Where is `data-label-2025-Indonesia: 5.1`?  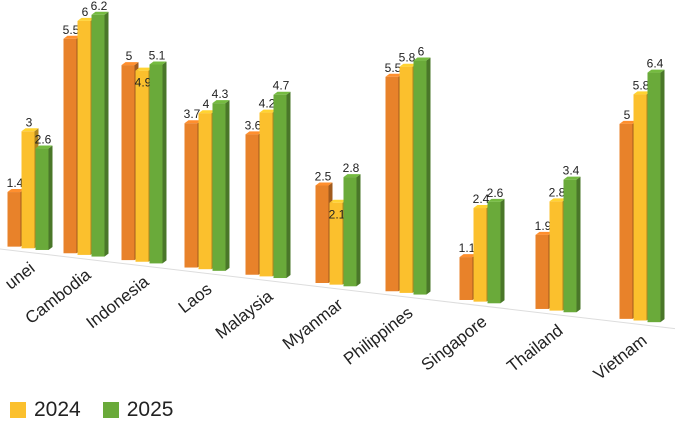 data-label-2025-Indonesia: 5.1 is located at coordinates (157, 56).